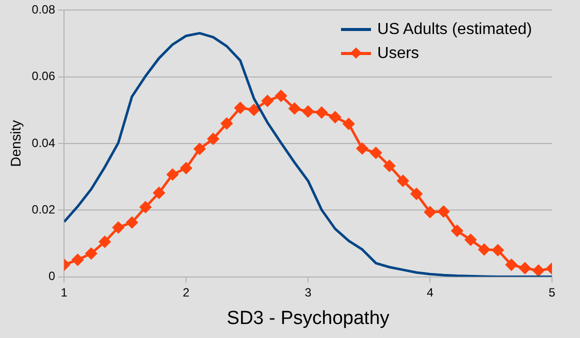 This screenshot has height=338, width=580. I want to click on x-tick-label: 1, so click(64, 292).